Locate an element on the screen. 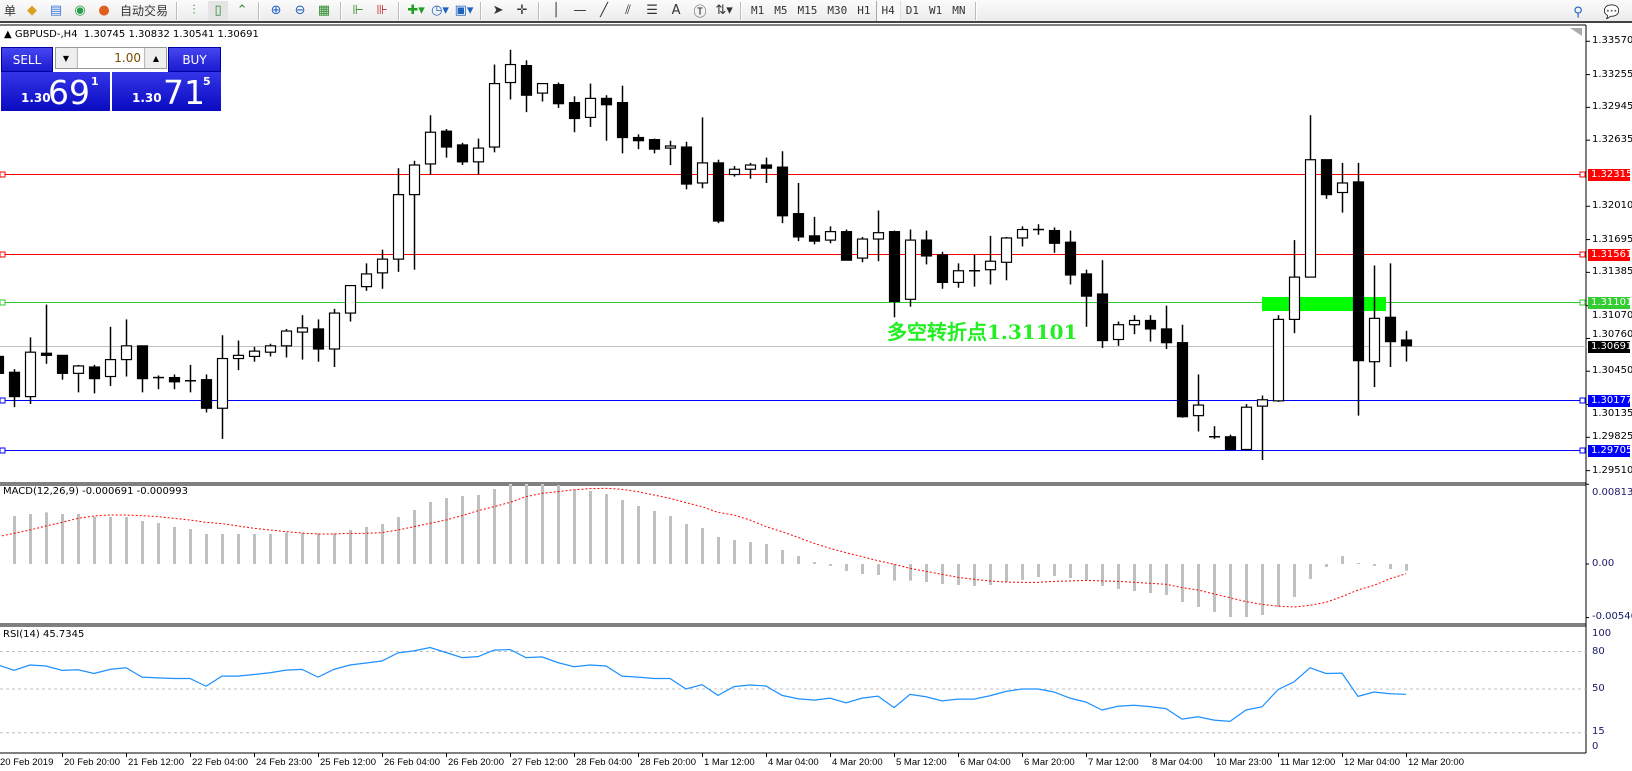 Image resolution: width=1632 pixels, height=771 pixels. ask-price-button: 1.30 71 5 is located at coordinates (166, 91).